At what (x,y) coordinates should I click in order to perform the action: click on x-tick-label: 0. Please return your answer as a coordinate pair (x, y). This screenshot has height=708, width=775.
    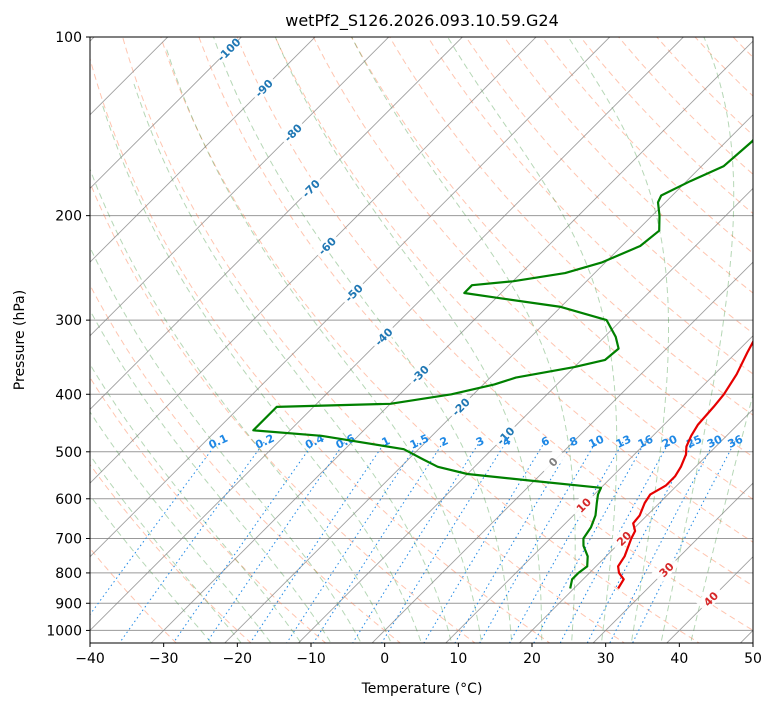
    Looking at the image, I should click on (384, 659).